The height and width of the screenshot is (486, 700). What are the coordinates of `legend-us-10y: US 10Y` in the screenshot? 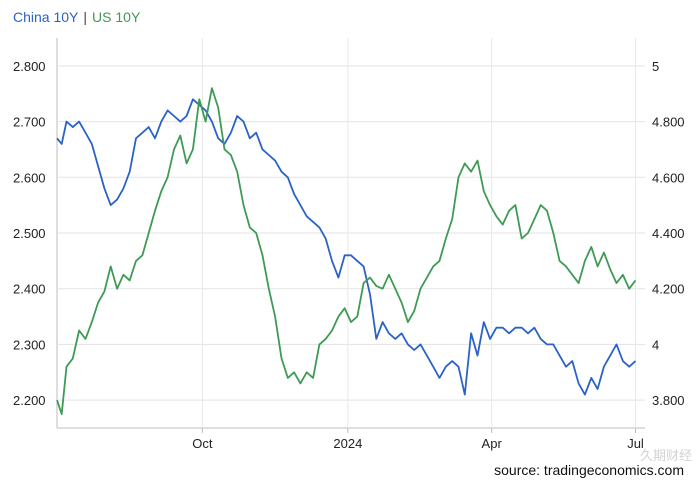 It's located at (116, 17).